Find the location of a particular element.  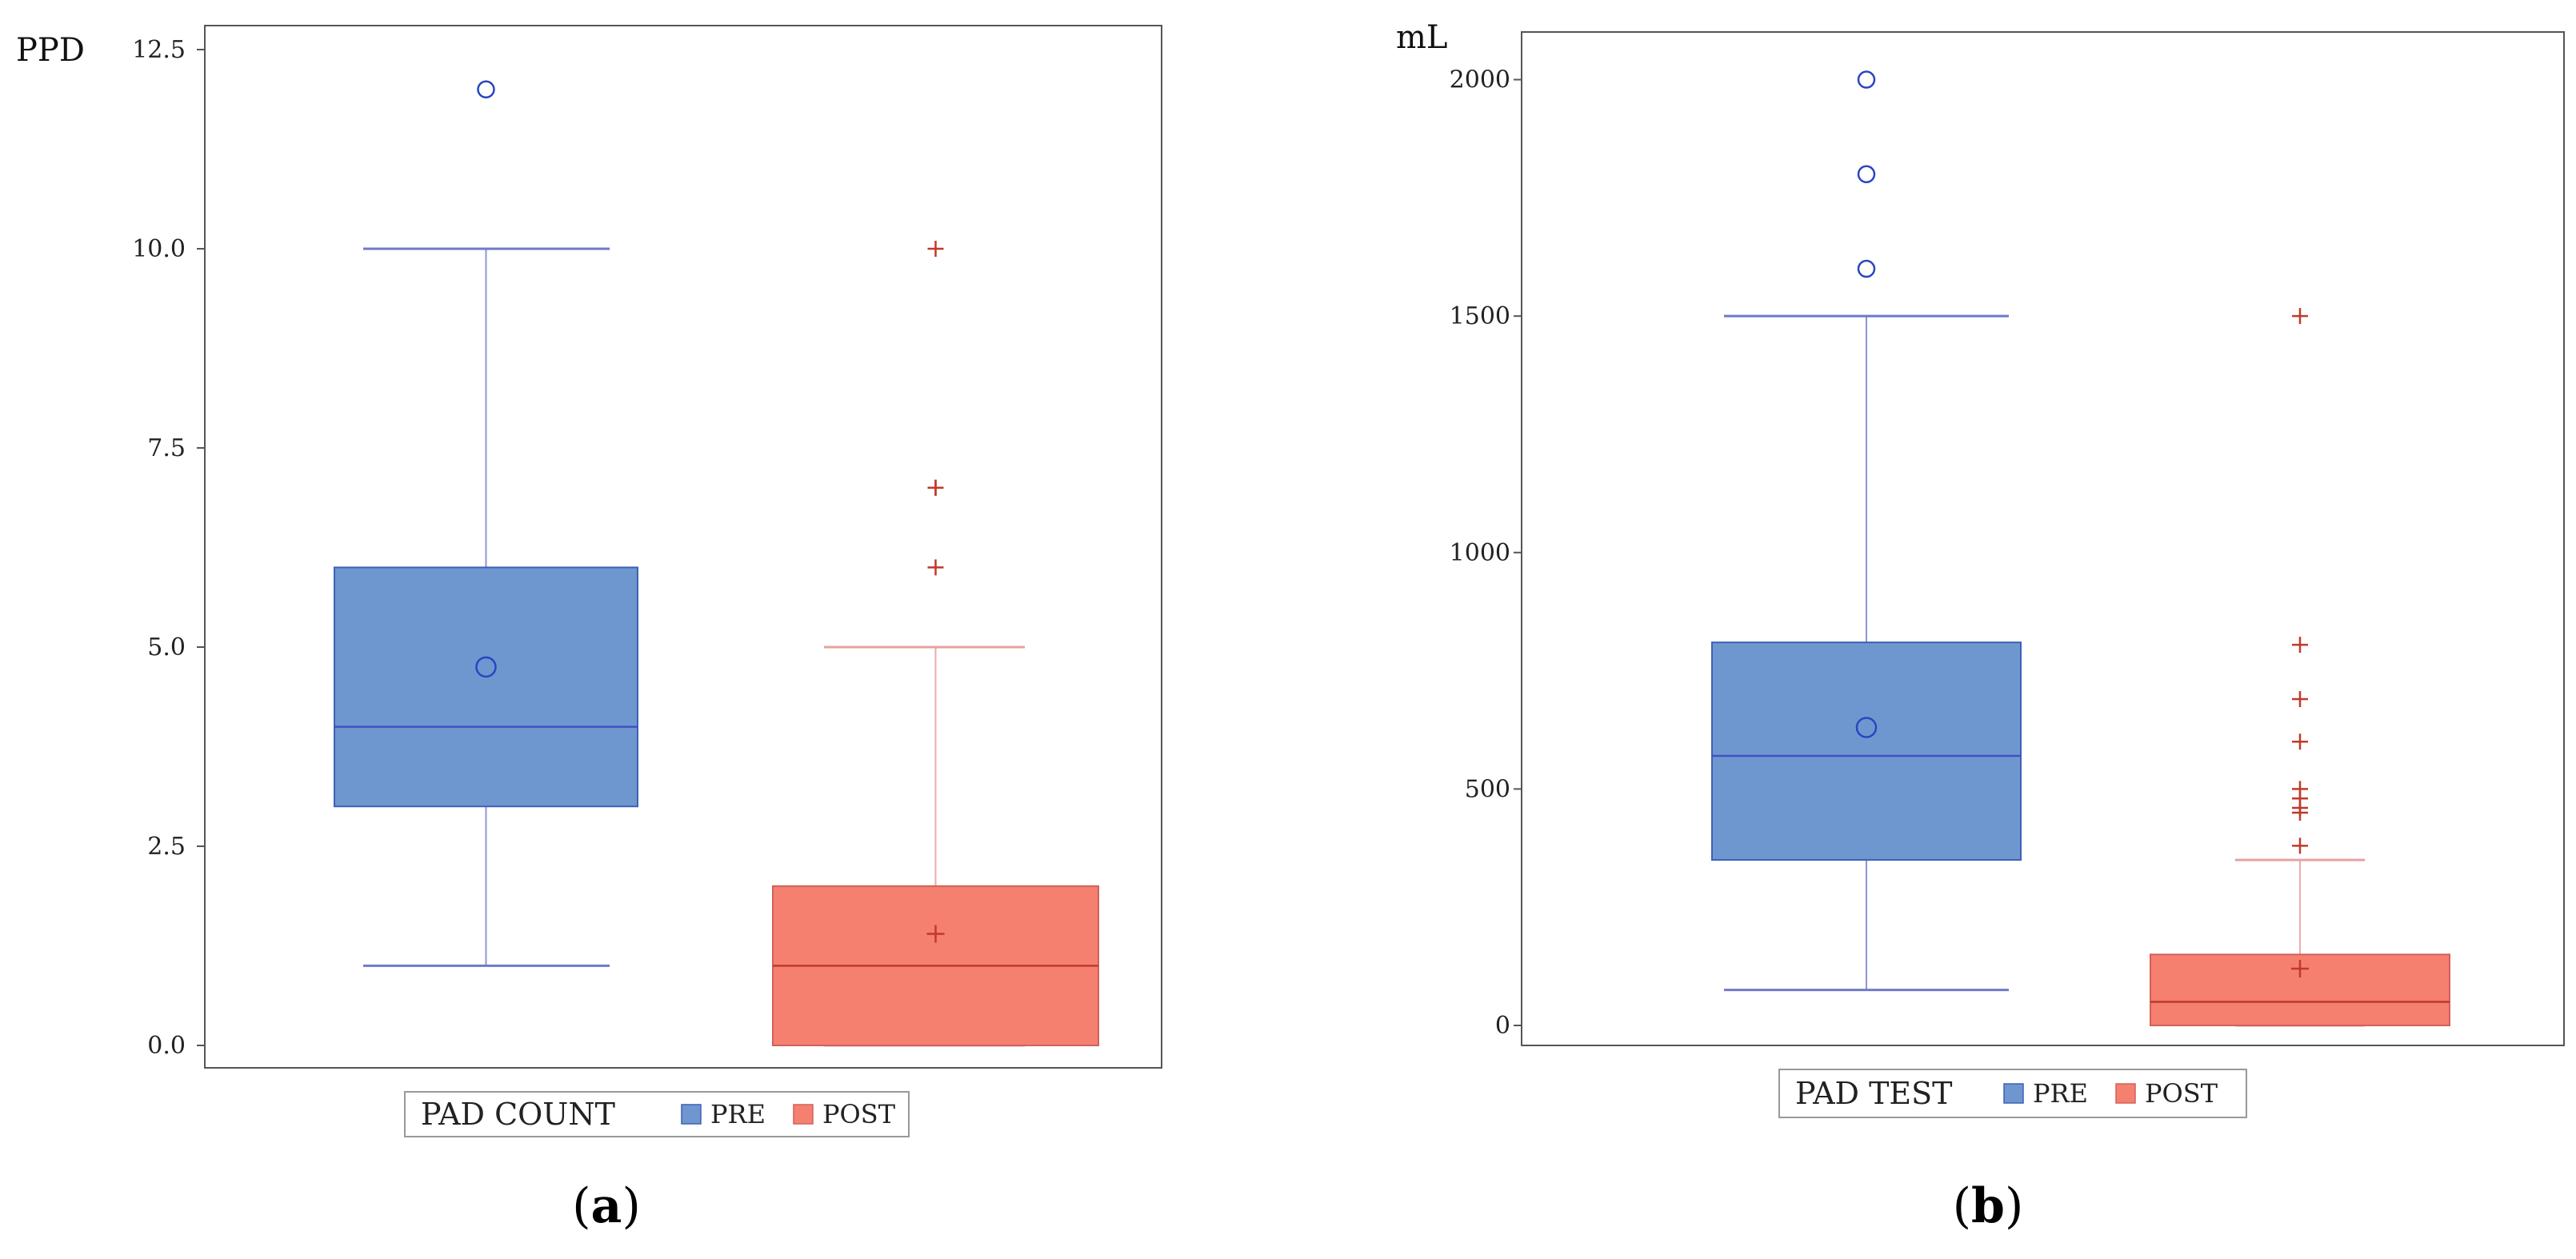

y-axis-label: mL is located at coordinates (1422, 37).